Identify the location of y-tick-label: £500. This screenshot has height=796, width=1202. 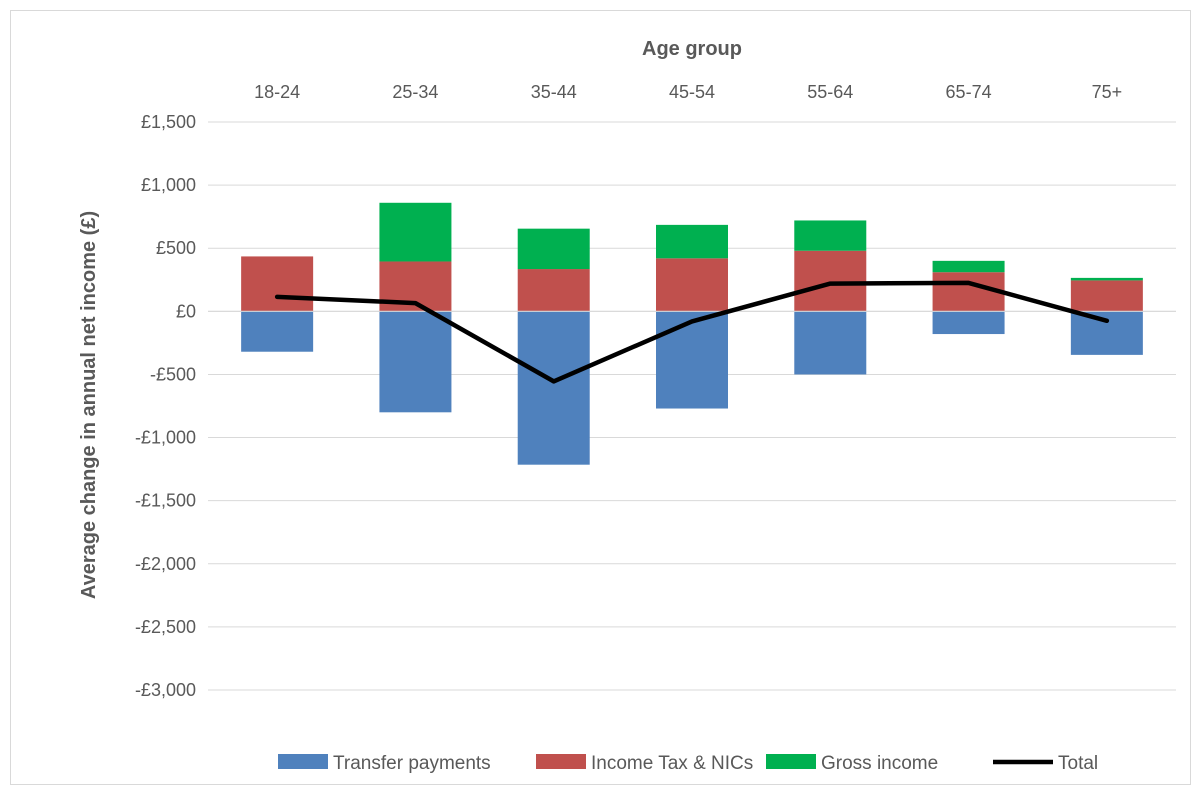
(176, 248).